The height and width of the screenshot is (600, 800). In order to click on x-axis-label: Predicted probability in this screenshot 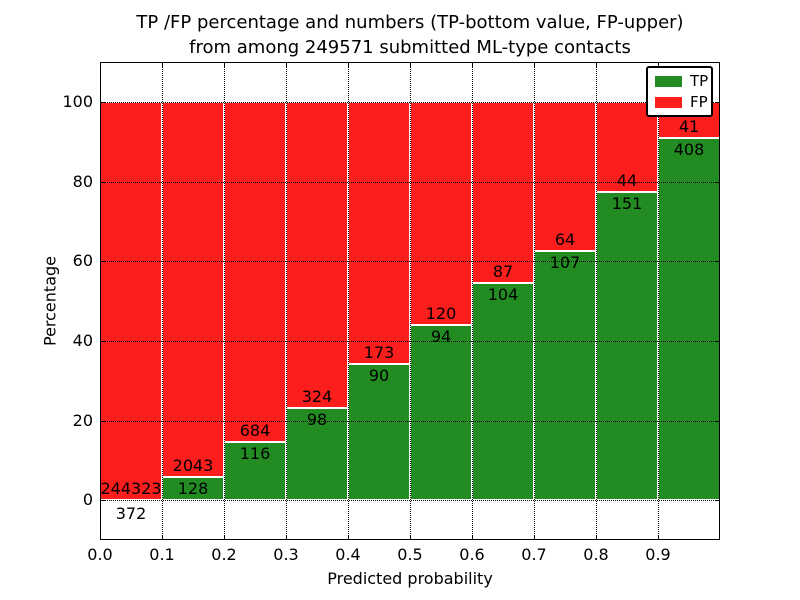, I will do `click(410, 578)`.